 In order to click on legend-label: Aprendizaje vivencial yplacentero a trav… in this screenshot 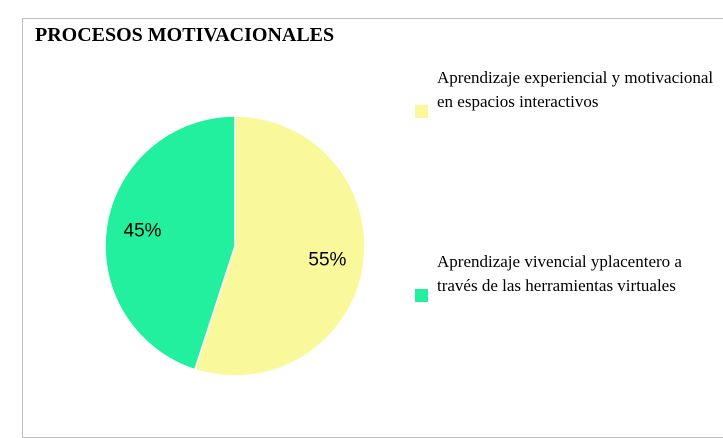, I will do `click(559, 273)`.